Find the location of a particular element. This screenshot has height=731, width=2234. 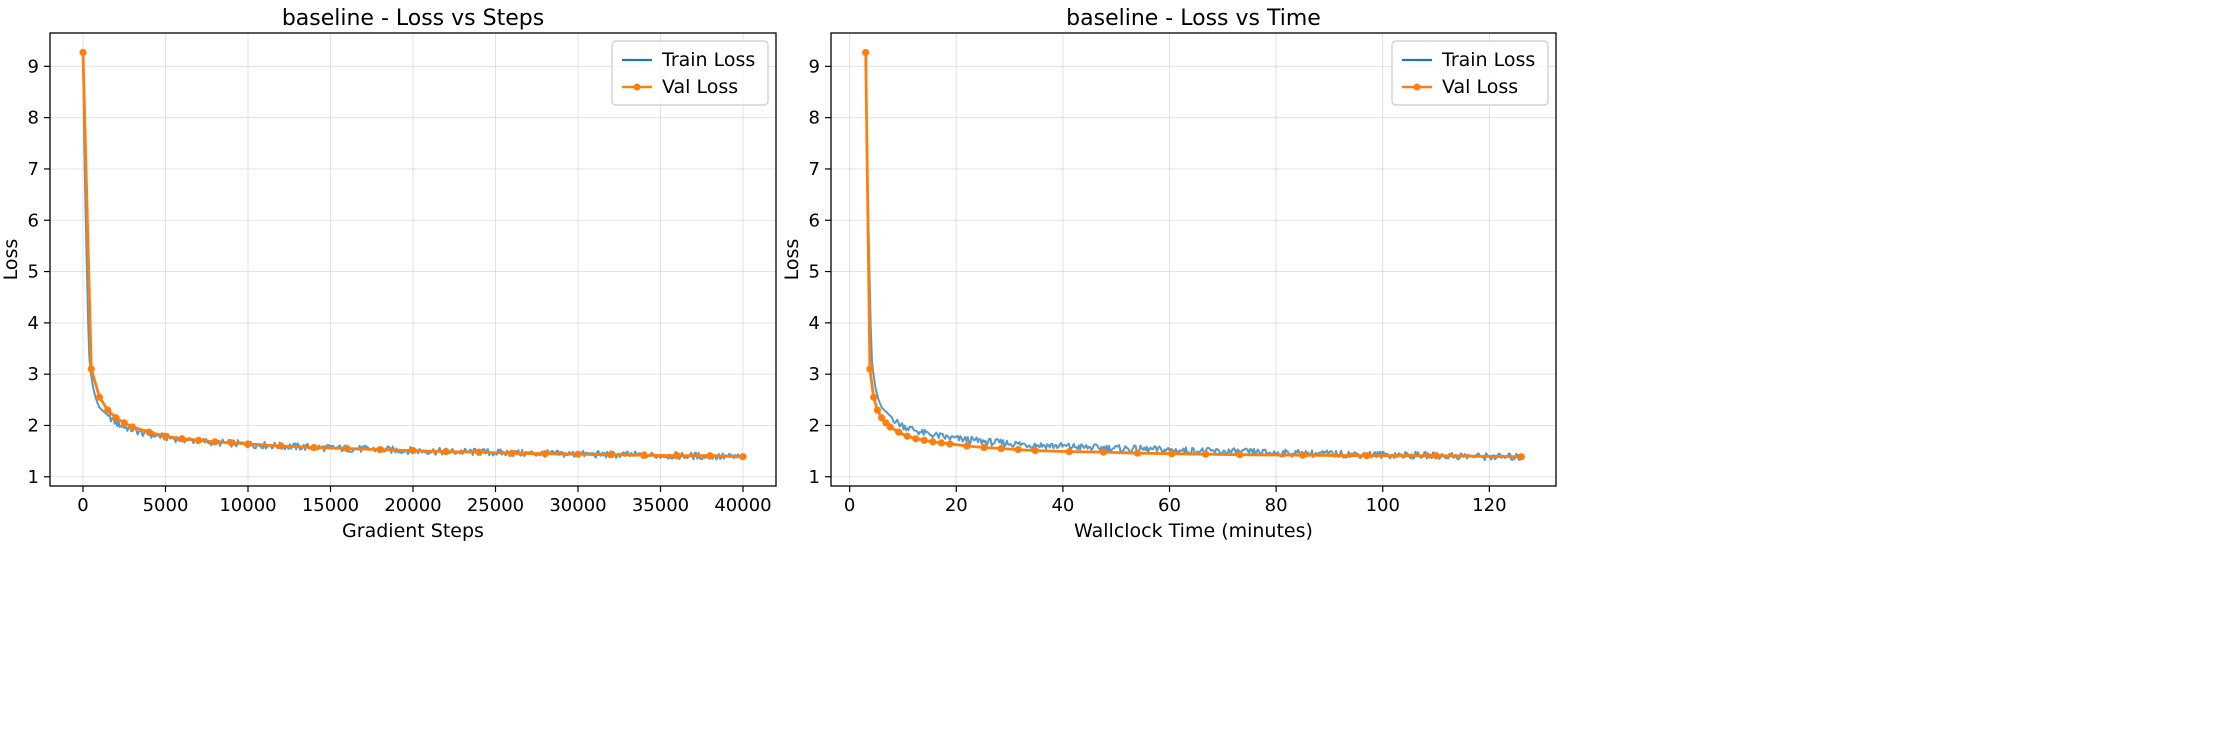

y-tick-label: 4 is located at coordinates (814, 323).